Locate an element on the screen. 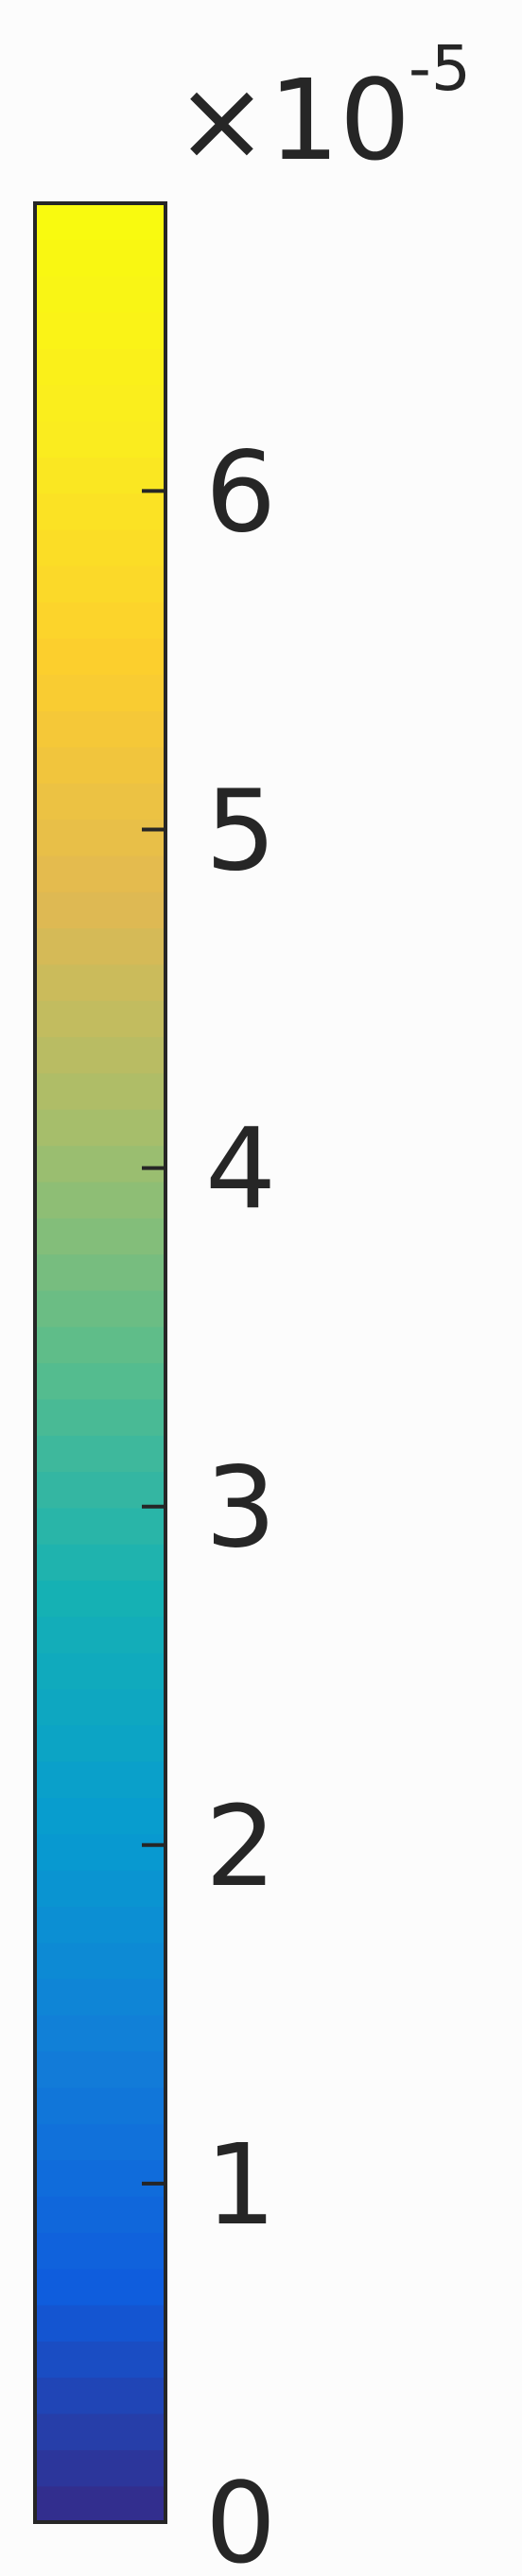 This screenshot has width=522, height=2576. colorbar-tick-label: 3 is located at coordinates (240, 1508).